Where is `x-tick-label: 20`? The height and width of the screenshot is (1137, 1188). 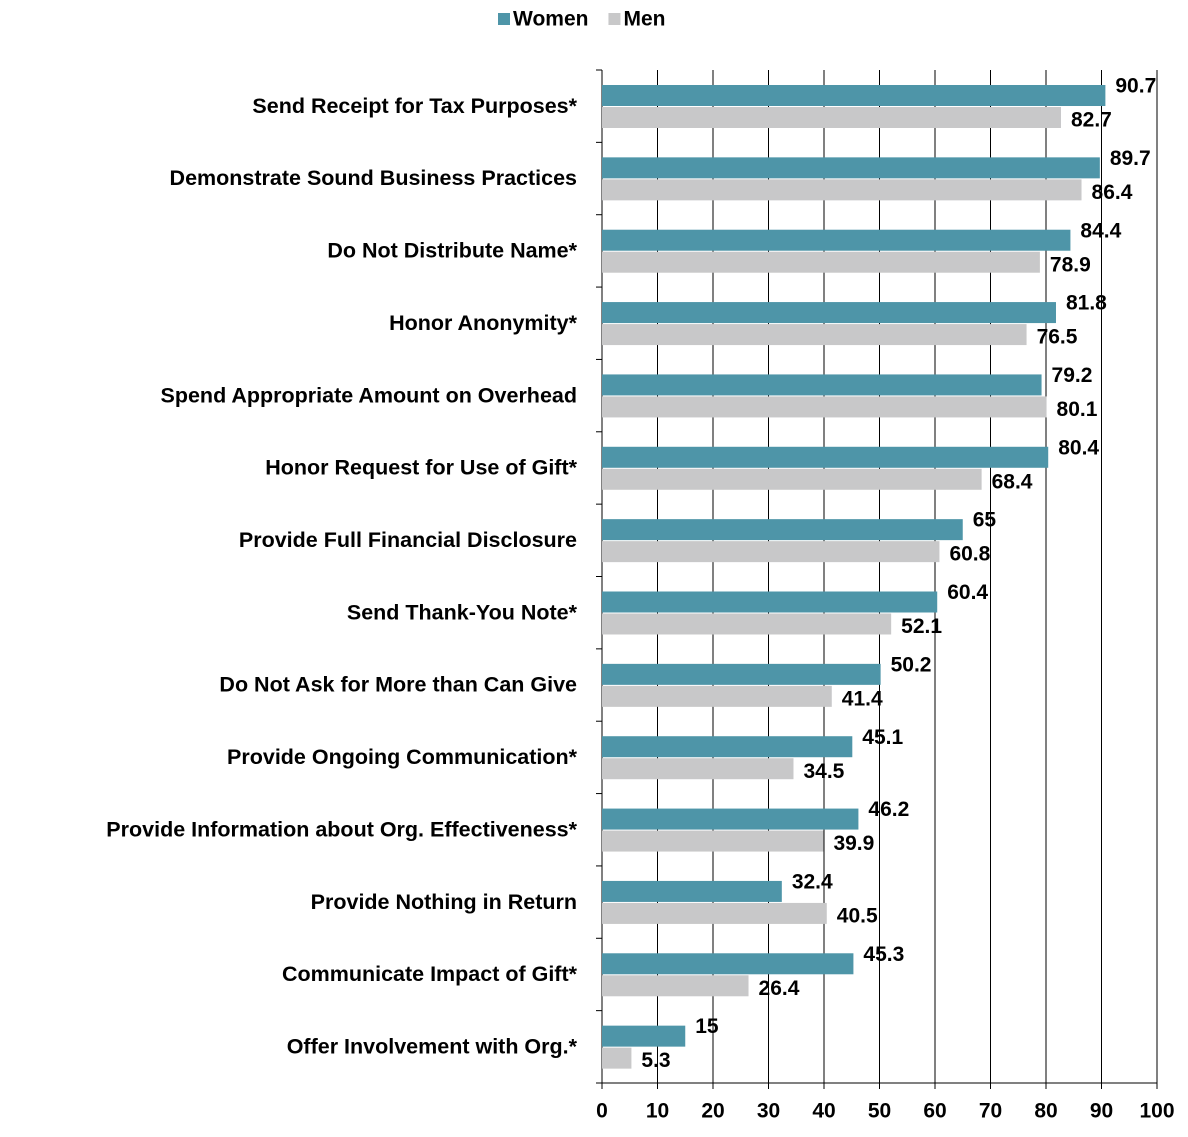
x-tick-label: 20 is located at coordinates (712, 1111).